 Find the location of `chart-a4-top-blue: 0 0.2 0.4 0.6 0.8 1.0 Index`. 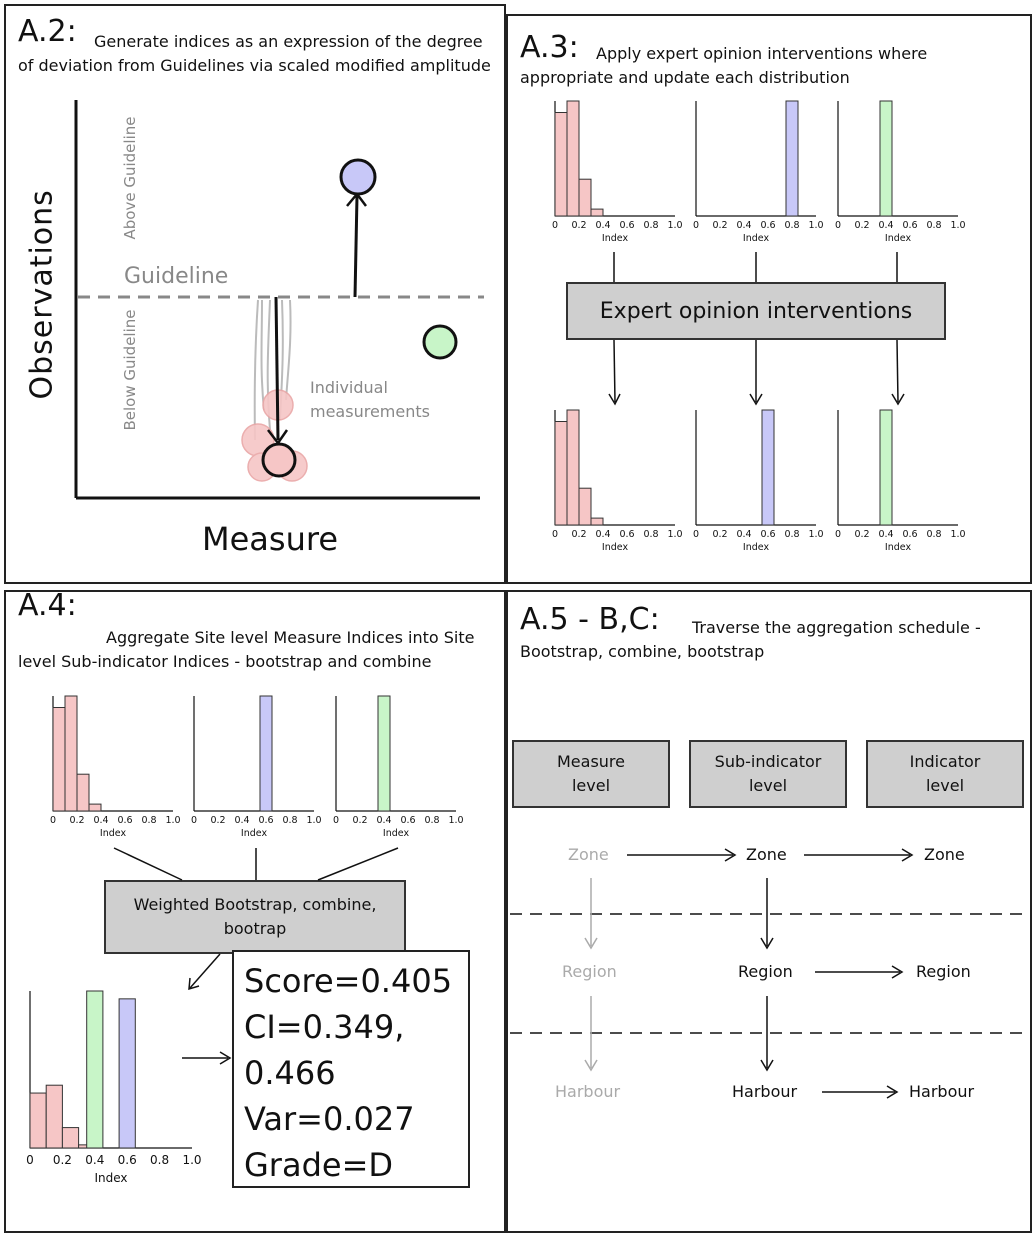

chart-a4-top-blue: 0 0.2 0.4 0.6 0.8 1.0 Index is located at coordinates (256, 767).